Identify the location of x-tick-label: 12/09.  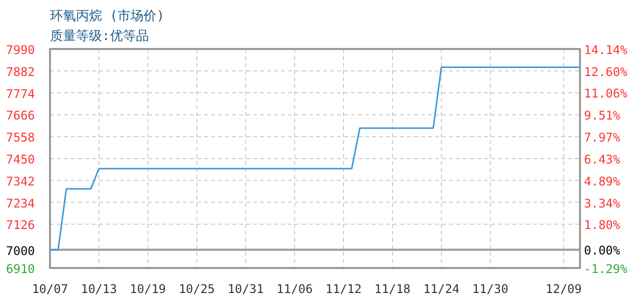
(564, 289).